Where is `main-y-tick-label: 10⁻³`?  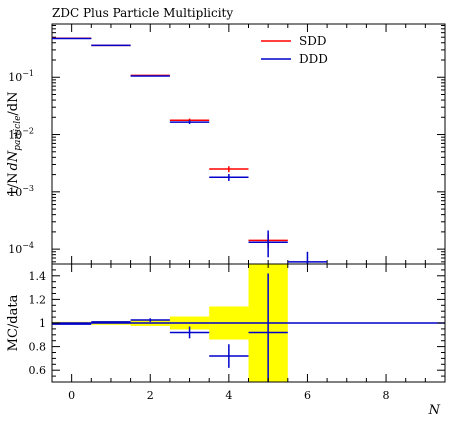 main-y-tick-label: 10⁻³ is located at coordinates (21, 191).